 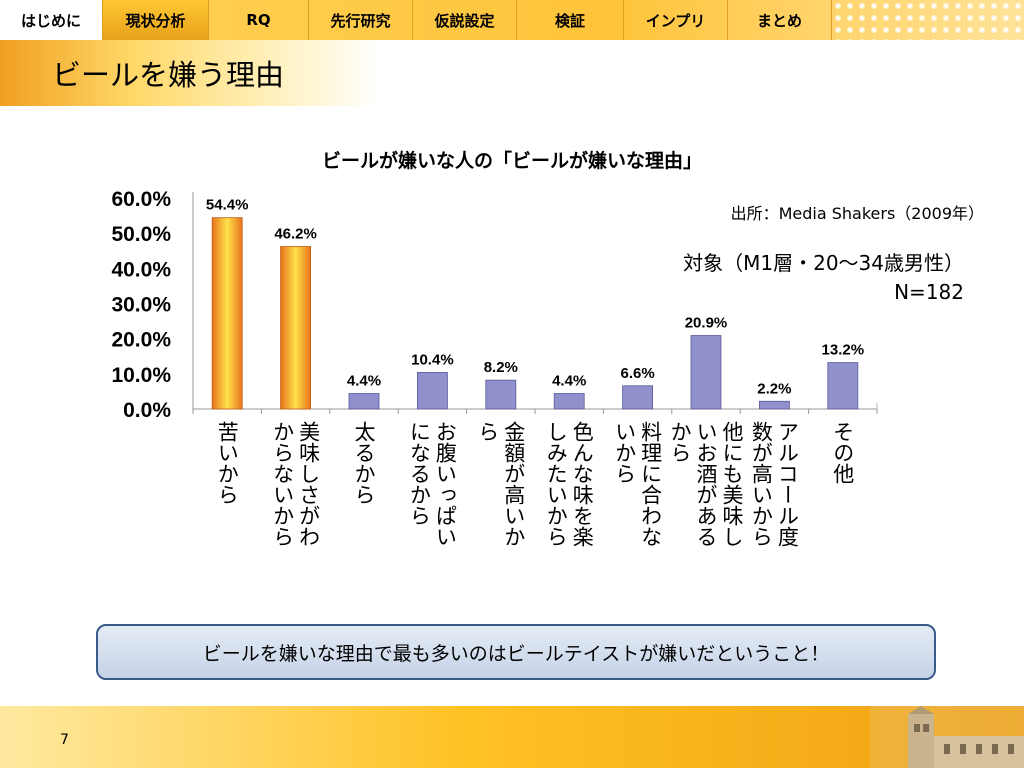 What do you see at coordinates (928, 20) in the screenshot?
I see `nav-decoration` at bounding box center [928, 20].